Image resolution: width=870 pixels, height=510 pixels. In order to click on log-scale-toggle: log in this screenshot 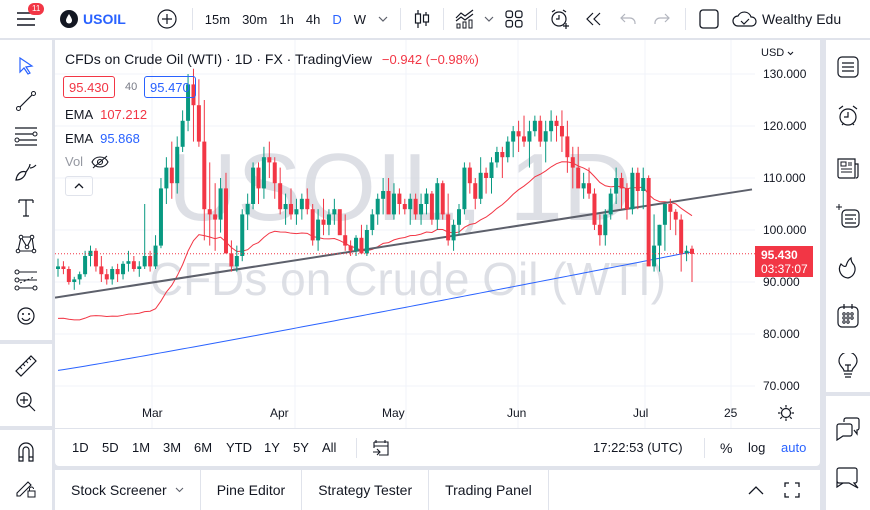, I will do `click(757, 447)`.